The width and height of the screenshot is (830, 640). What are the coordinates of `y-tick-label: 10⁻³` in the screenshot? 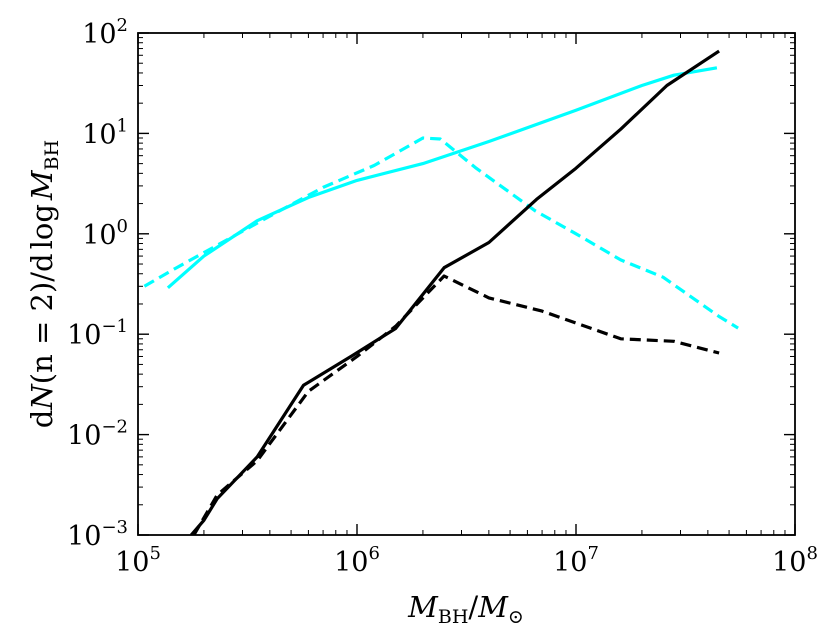 It's located at (97, 534).